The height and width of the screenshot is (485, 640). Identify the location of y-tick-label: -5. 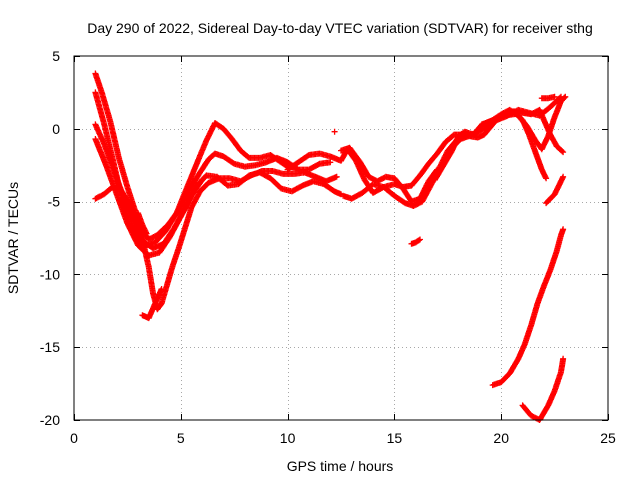
(54, 202).